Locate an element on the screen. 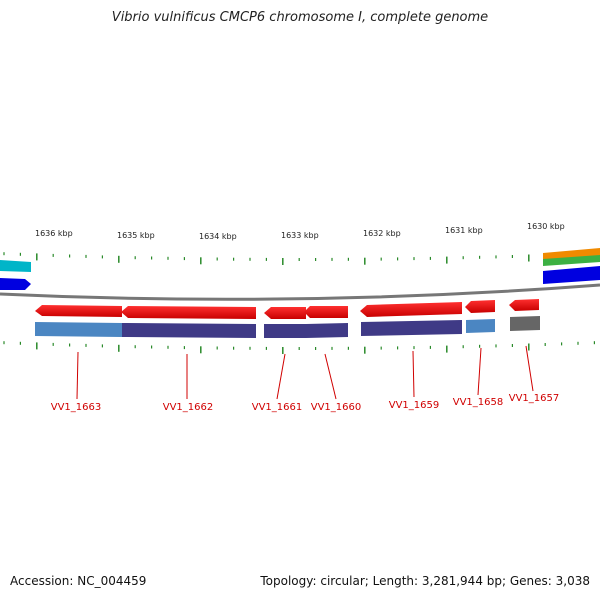 The height and width of the screenshot is (600, 600). blue-feature-left is located at coordinates (15, 284).